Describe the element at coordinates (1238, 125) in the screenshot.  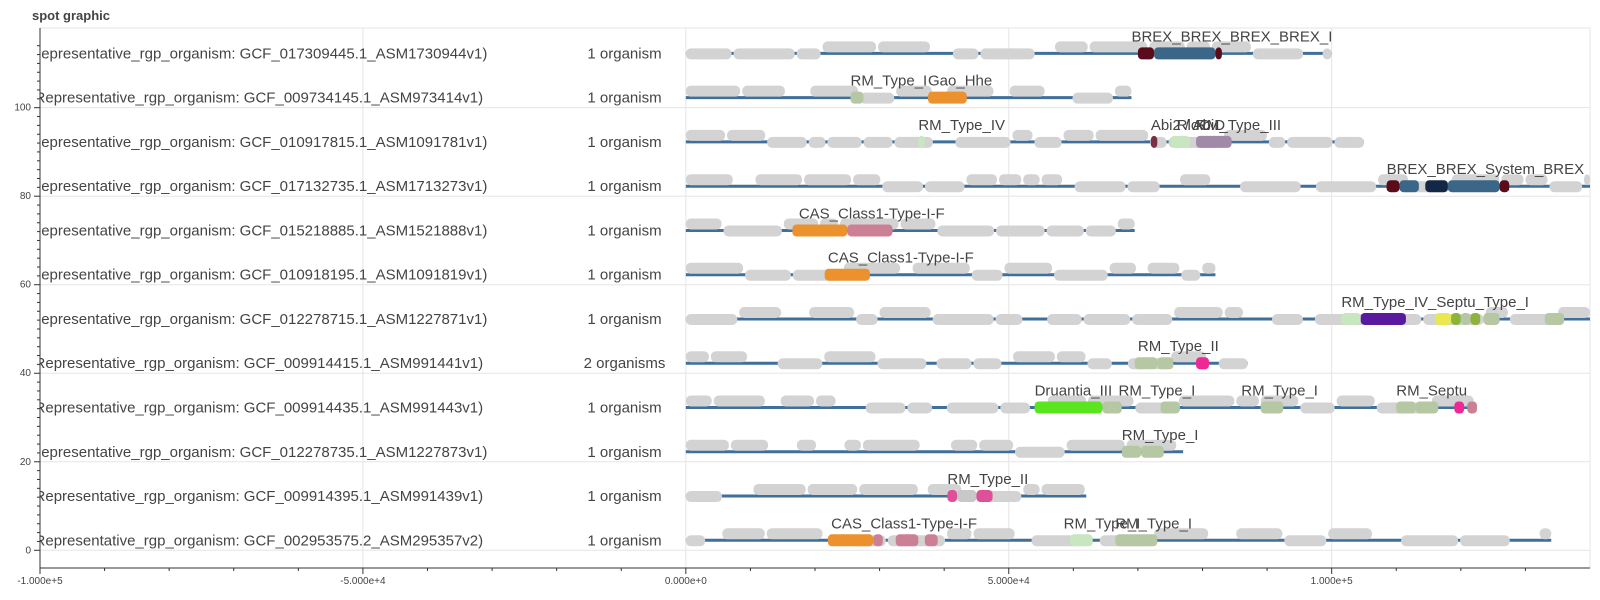
I see `system-annotation: RM_Type_III` at that location.